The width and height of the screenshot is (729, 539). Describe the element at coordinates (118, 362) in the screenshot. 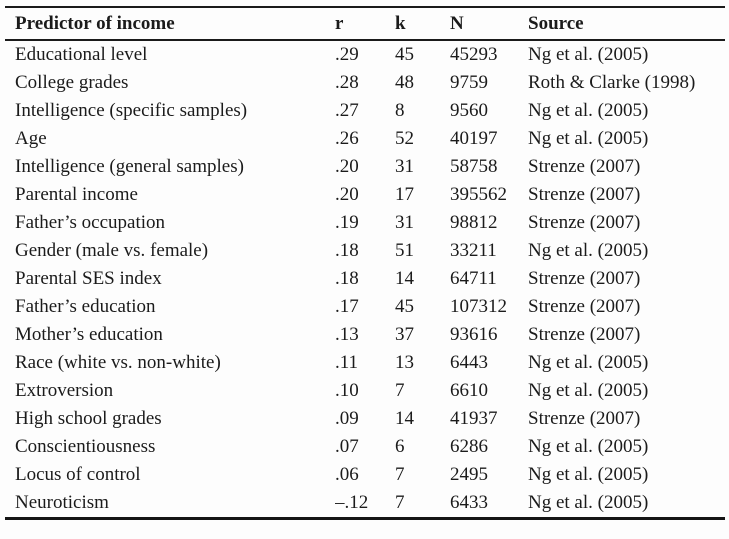

I see `table-cell-predictor: Race (white vs. non-white)` at that location.